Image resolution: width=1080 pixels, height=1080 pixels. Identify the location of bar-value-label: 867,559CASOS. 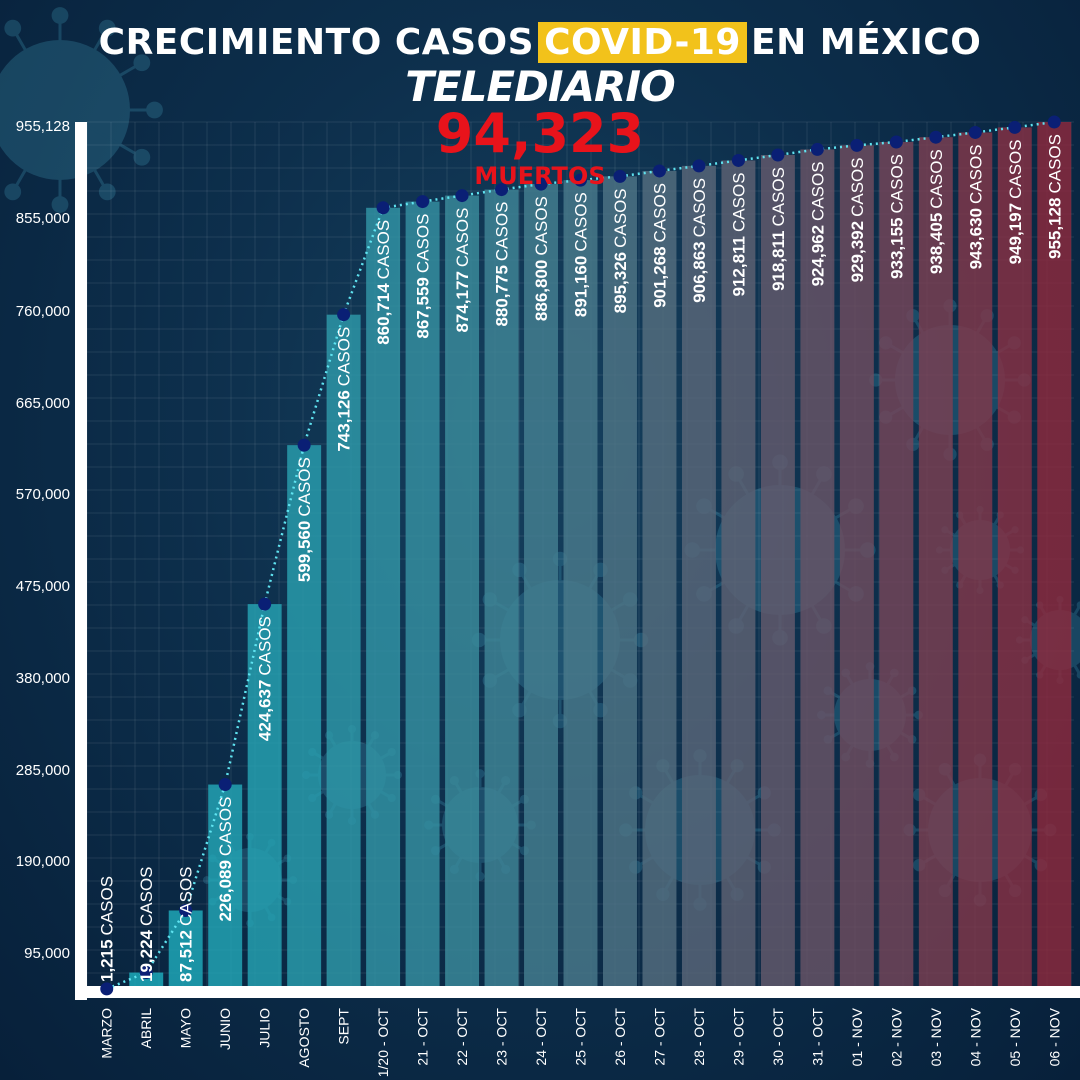
(423, 276).